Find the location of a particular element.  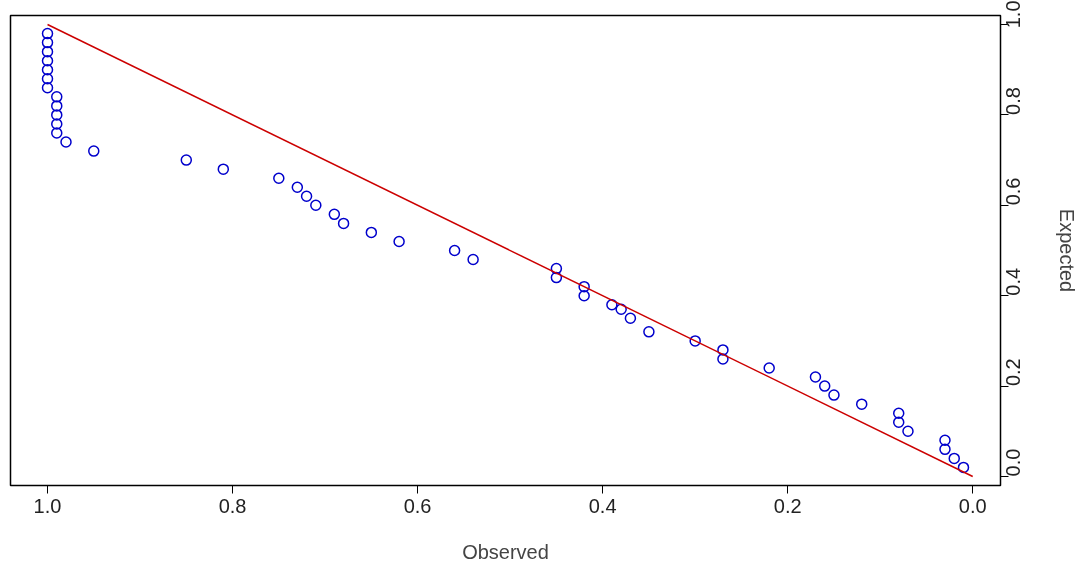

x-axis-title: Observed is located at coordinates (505, 551).